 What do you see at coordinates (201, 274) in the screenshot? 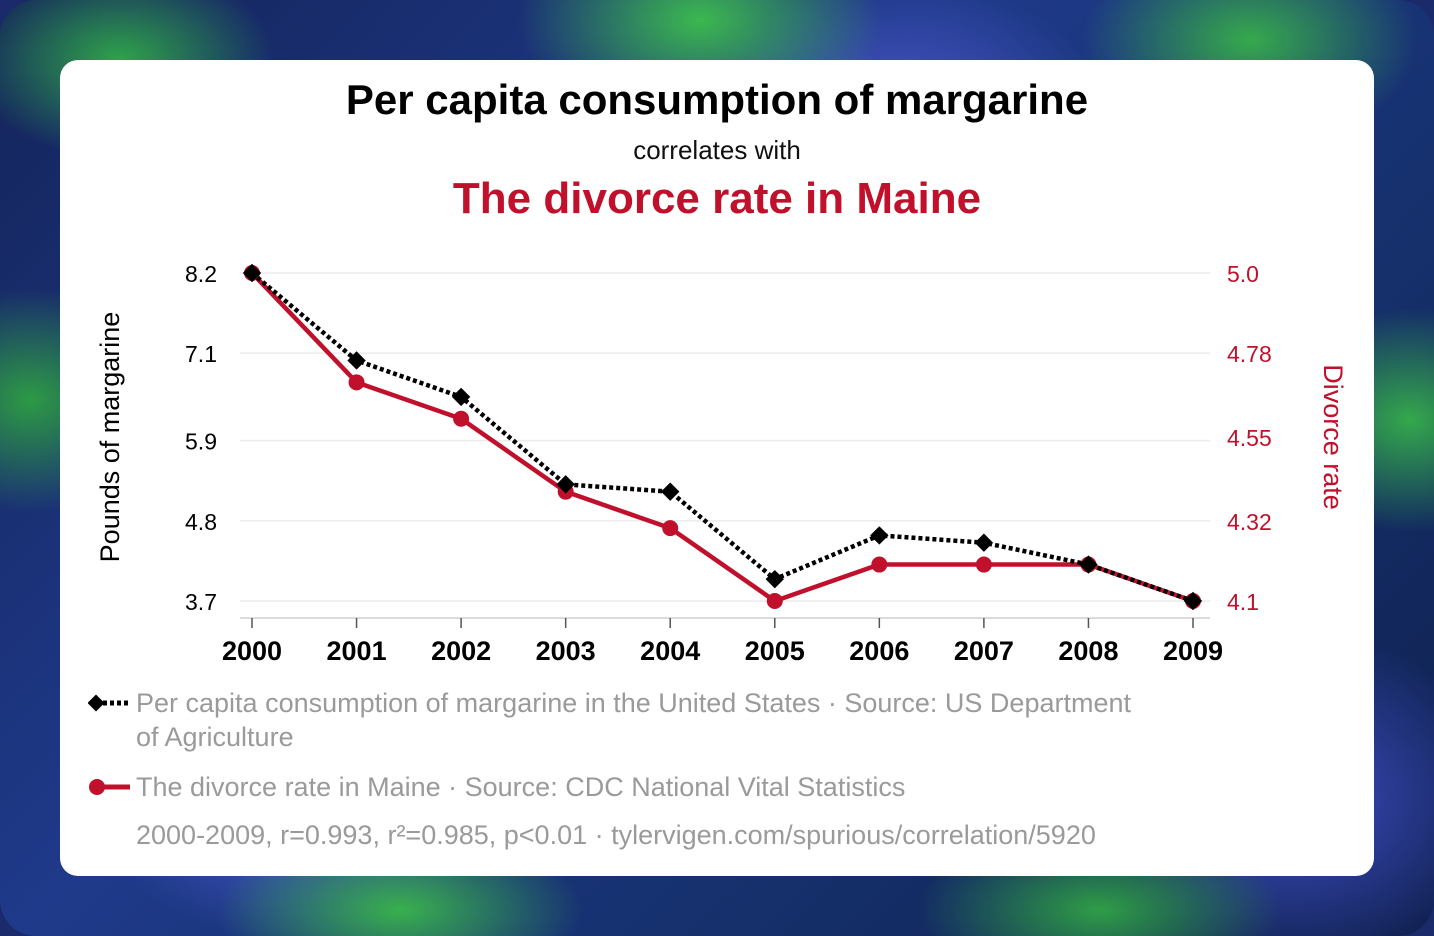
I see `y-tick-label-left: 8.2` at bounding box center [201, 274].